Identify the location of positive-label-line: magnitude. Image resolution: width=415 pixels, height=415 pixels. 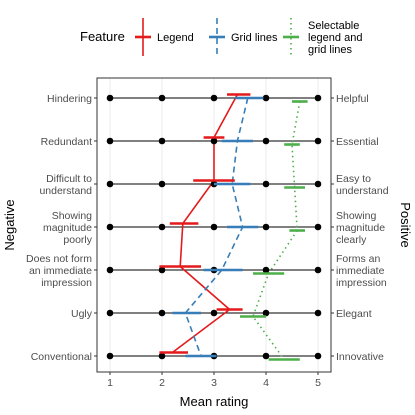
(360, 228).